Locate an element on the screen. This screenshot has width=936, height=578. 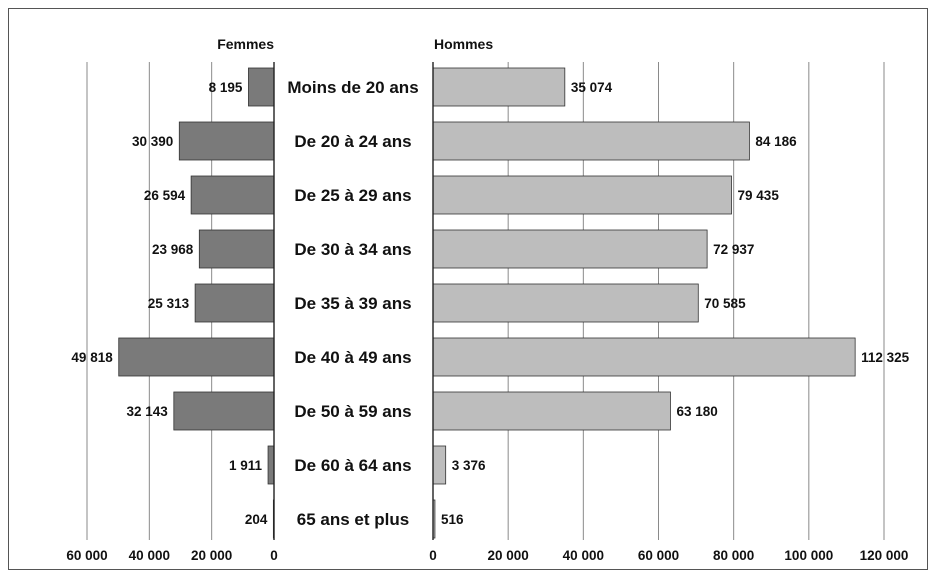
category-label: De 35 à 39 ans is located at coordinates (352, 303).